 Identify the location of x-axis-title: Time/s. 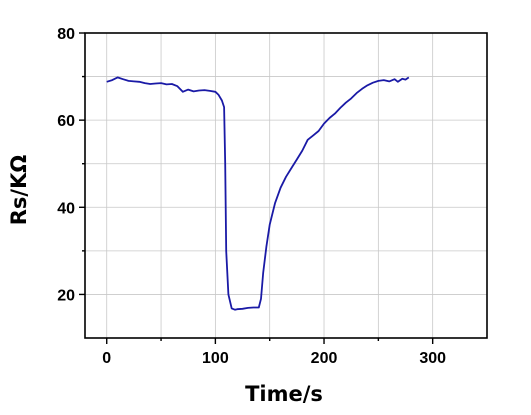
(284, 394).